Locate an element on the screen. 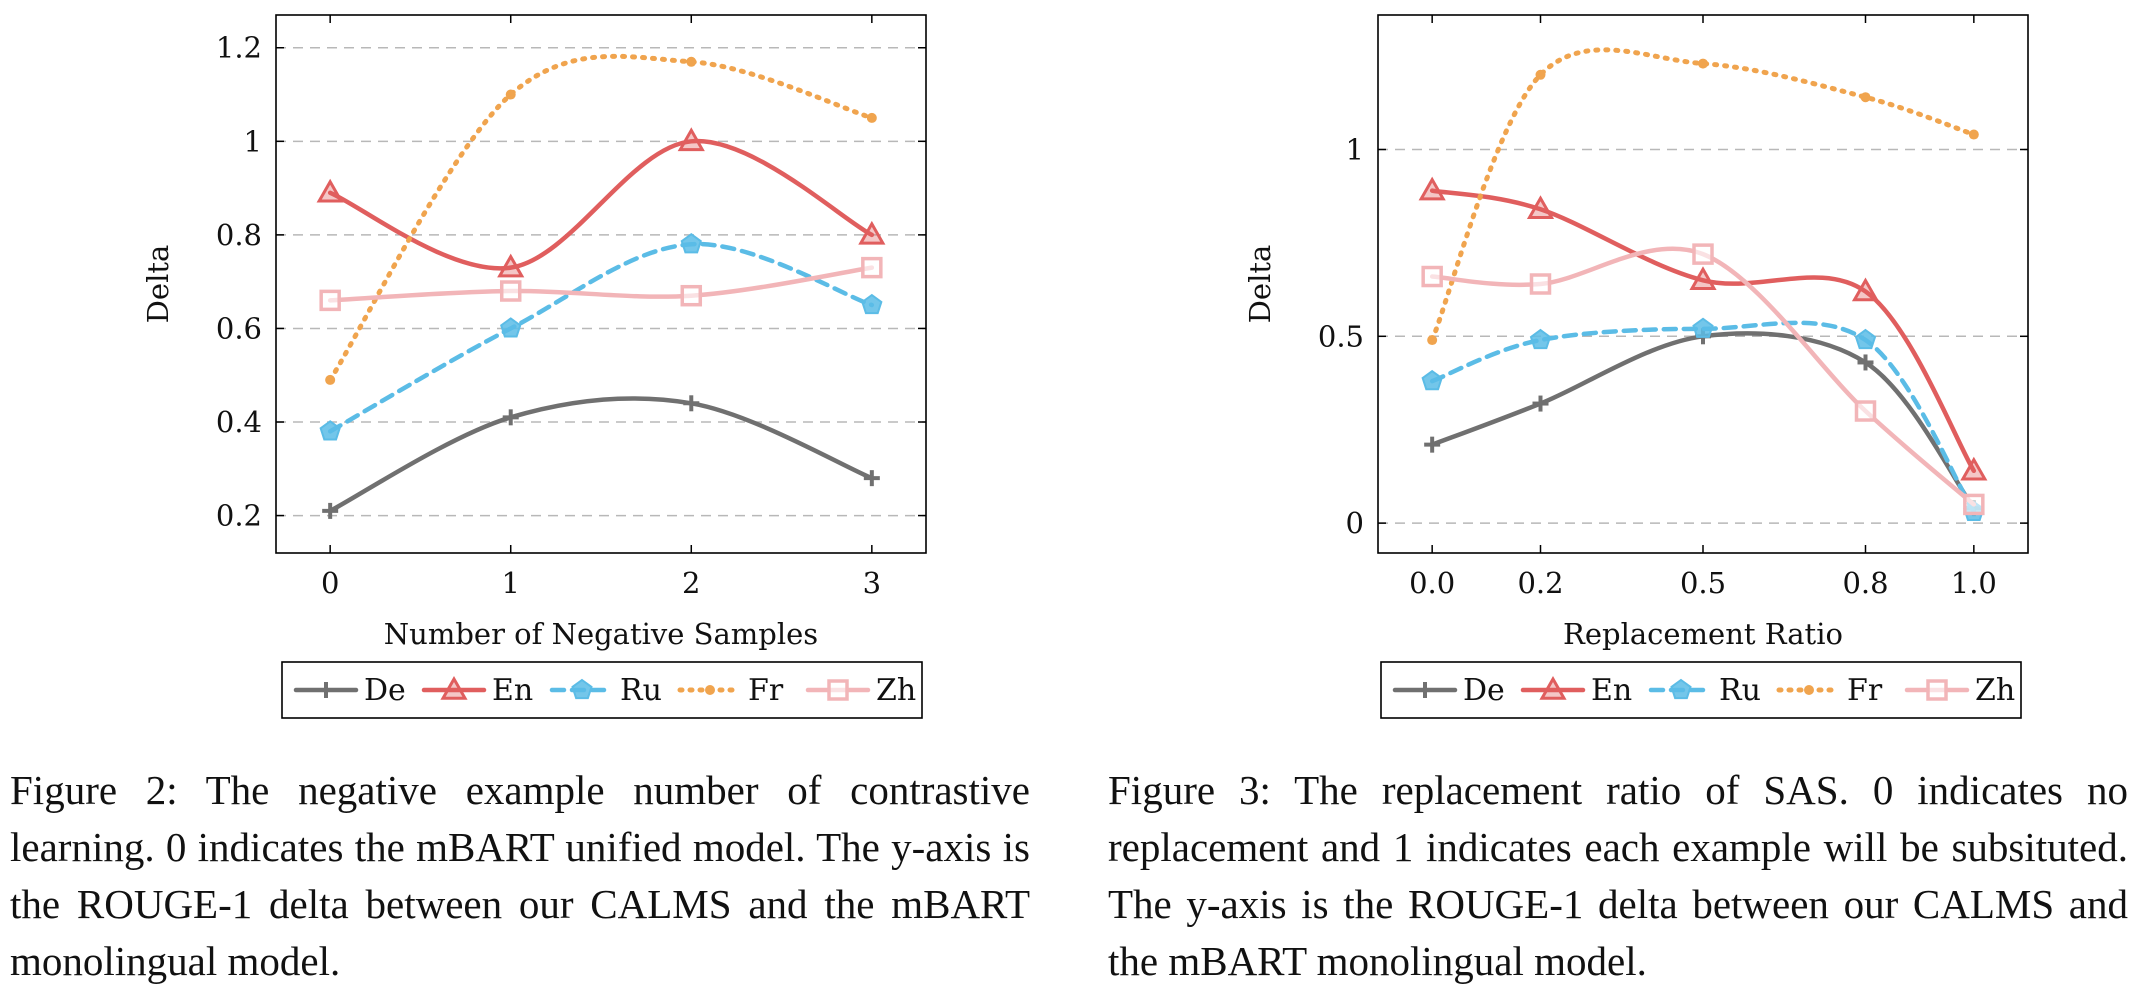 Image resolution: width=2136 pixels, height=996 pixels. legend-label: De is located at coordinates (1484, 690).